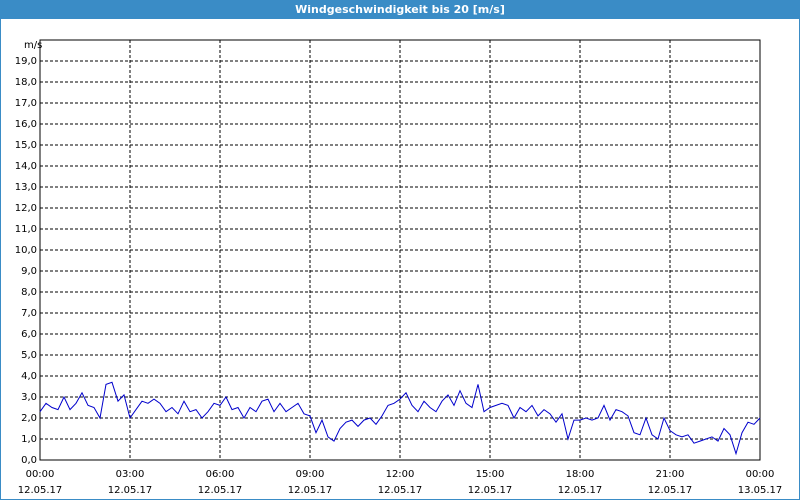 This screenshot has width=800, height=500. Describe the element at coordinates (400, 474) in the screenshot. I see `x-tick-label: 12:00` at that location.